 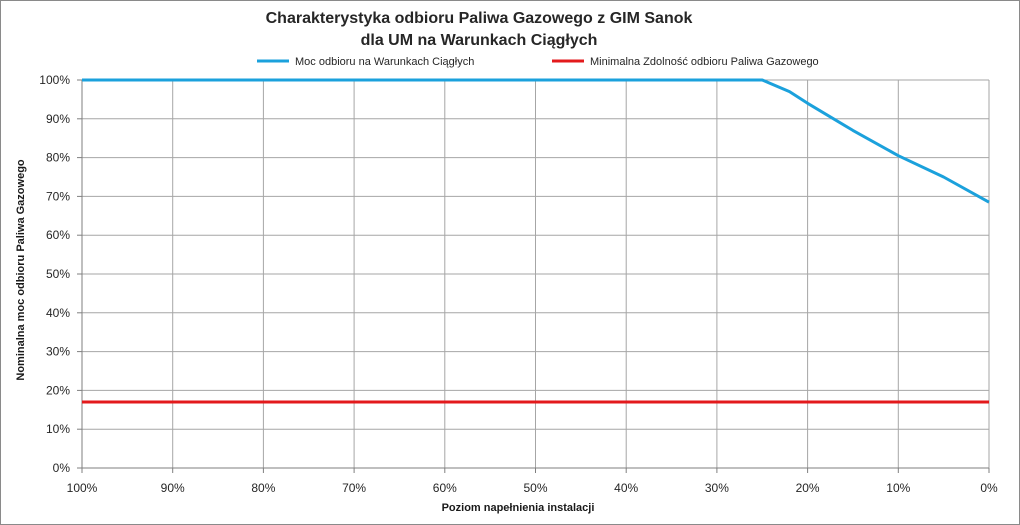 I want to click on x-tick-label: 50%, so click(x=535, y=488).